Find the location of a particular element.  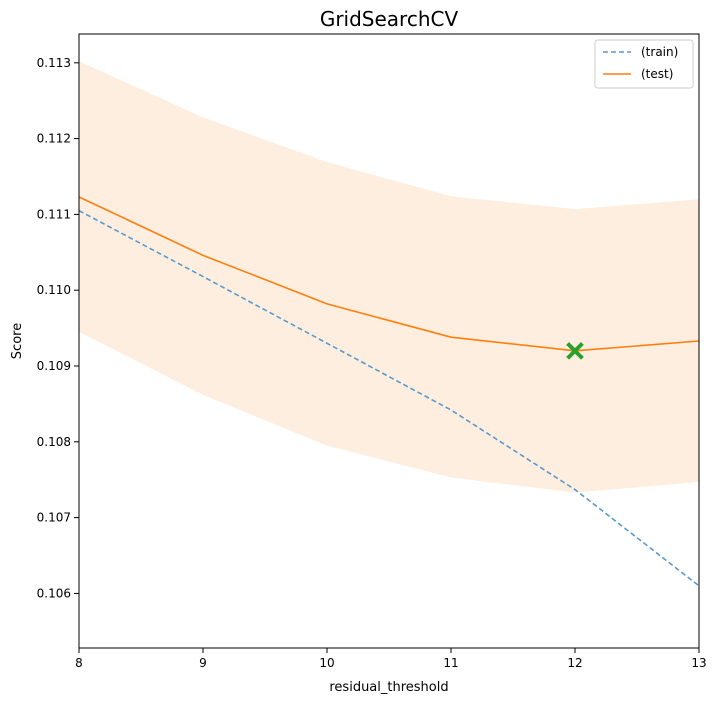

y-tick-label: 0.108 is located at coordinates (54, 442).